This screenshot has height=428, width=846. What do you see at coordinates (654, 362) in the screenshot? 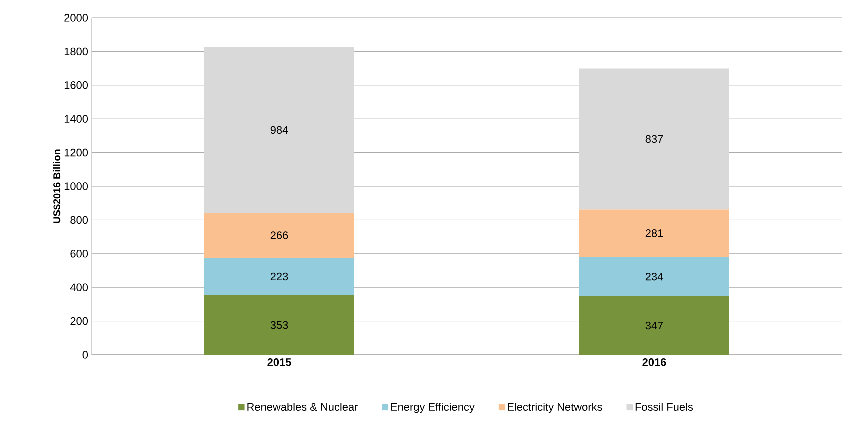
I see `x-tick-label: 2016` at bounding box center [654, 362].